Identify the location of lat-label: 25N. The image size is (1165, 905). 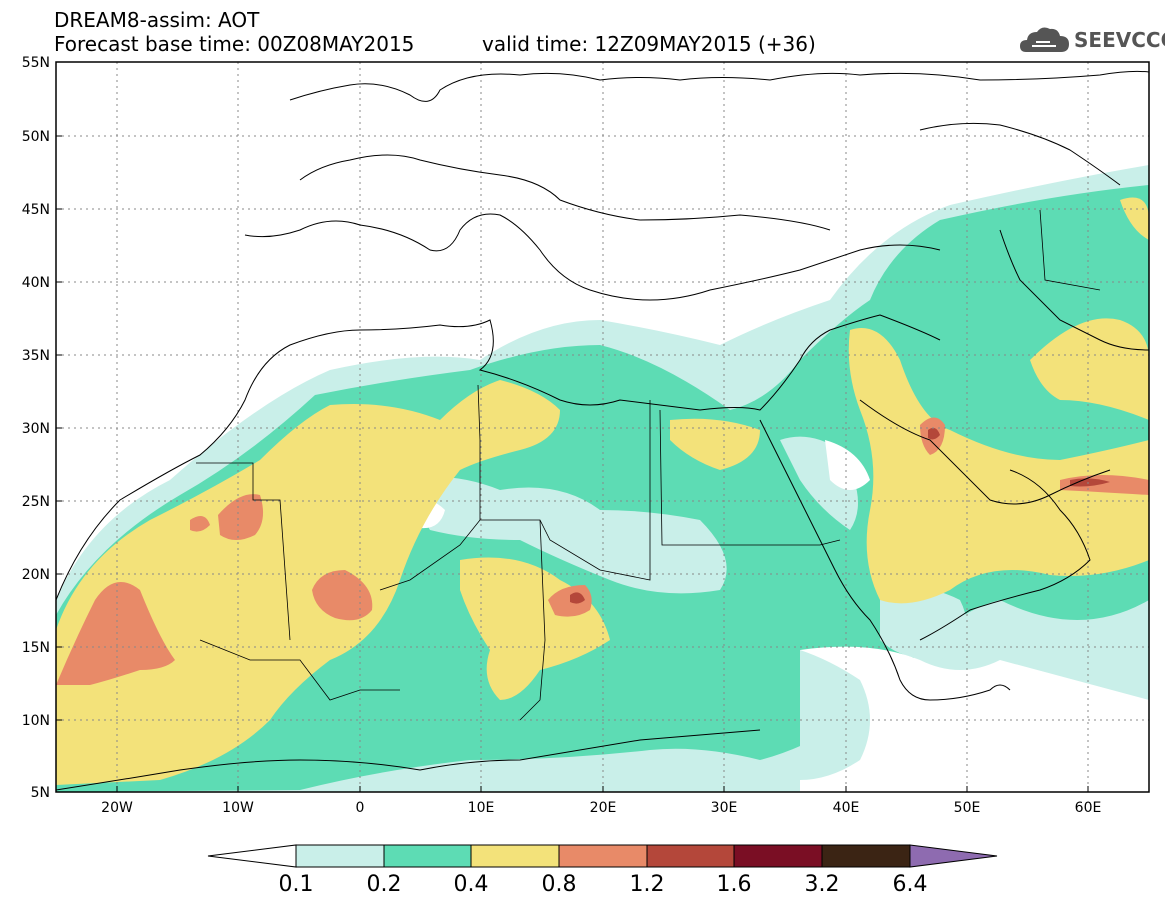
(36, 502).